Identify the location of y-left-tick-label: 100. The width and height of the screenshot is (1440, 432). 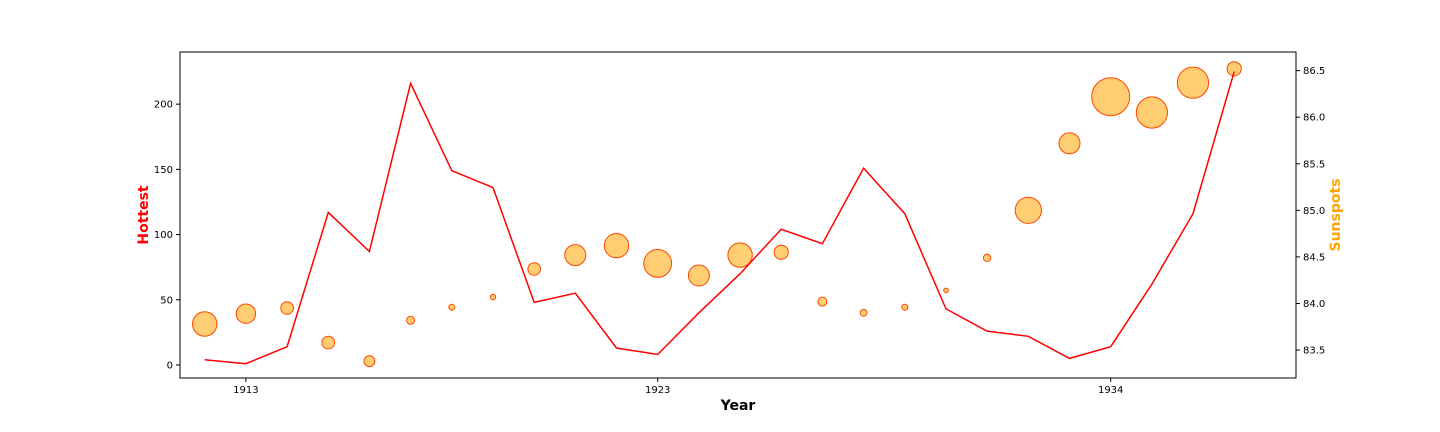
(163, 235).